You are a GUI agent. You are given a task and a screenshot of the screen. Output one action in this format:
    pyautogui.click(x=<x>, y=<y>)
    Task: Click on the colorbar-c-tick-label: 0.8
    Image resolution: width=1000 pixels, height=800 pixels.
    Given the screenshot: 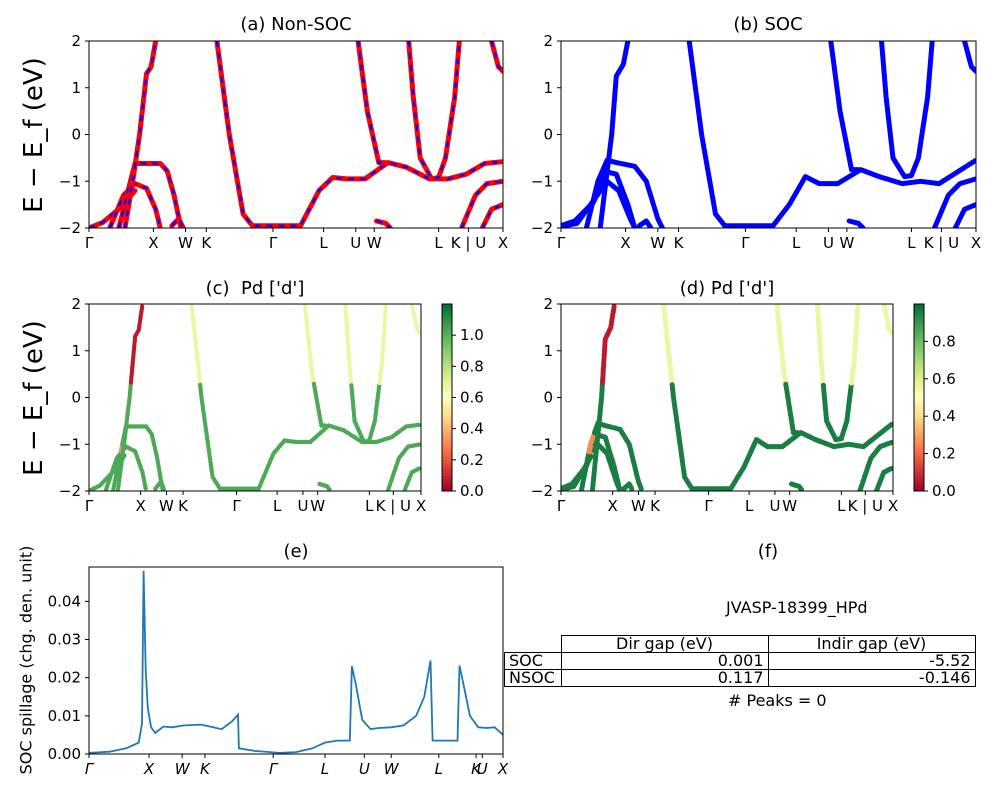 What is the action you would take?
    pyautogui.click(x=472, y=366)
    